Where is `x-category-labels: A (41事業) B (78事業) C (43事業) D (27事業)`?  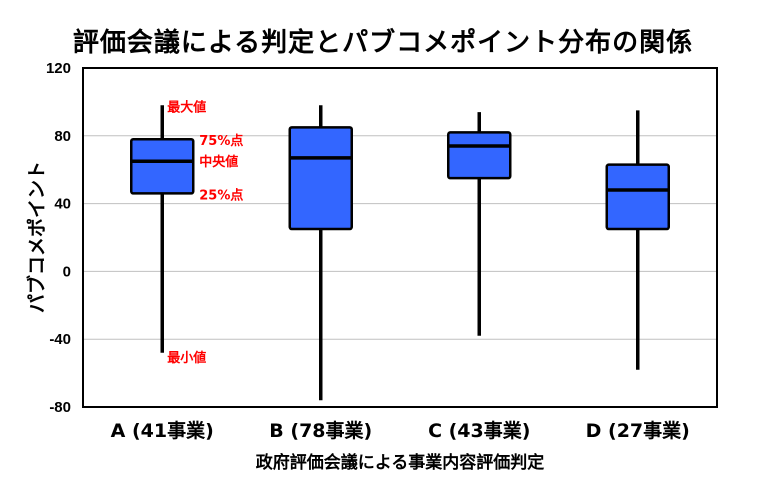
x-category-labels: A (41事業) B (78事業) C (43事業) D (27事業) is located at coordinates (400, 430).